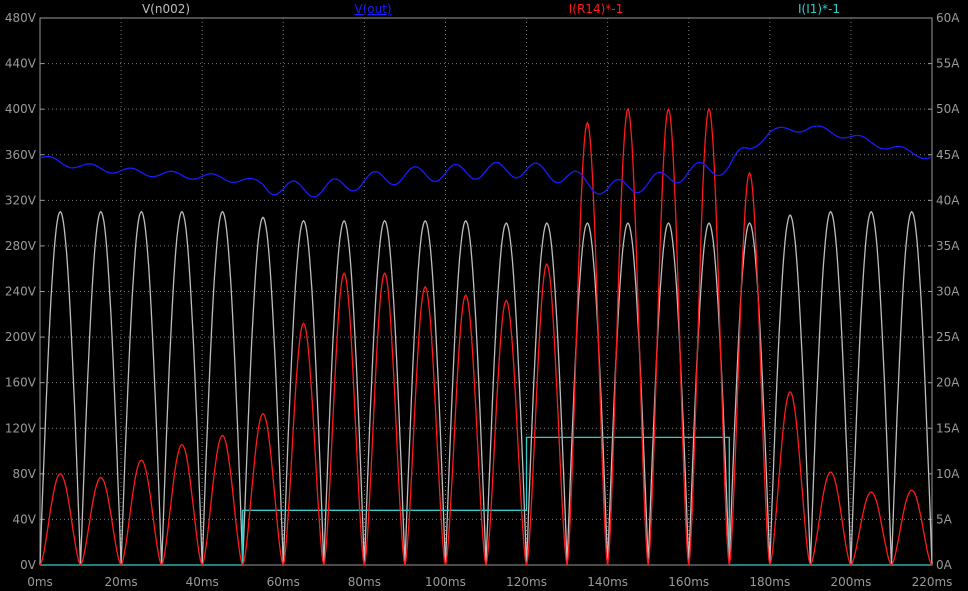  I want to click on legend-label: V(n002), so click(166, 9).